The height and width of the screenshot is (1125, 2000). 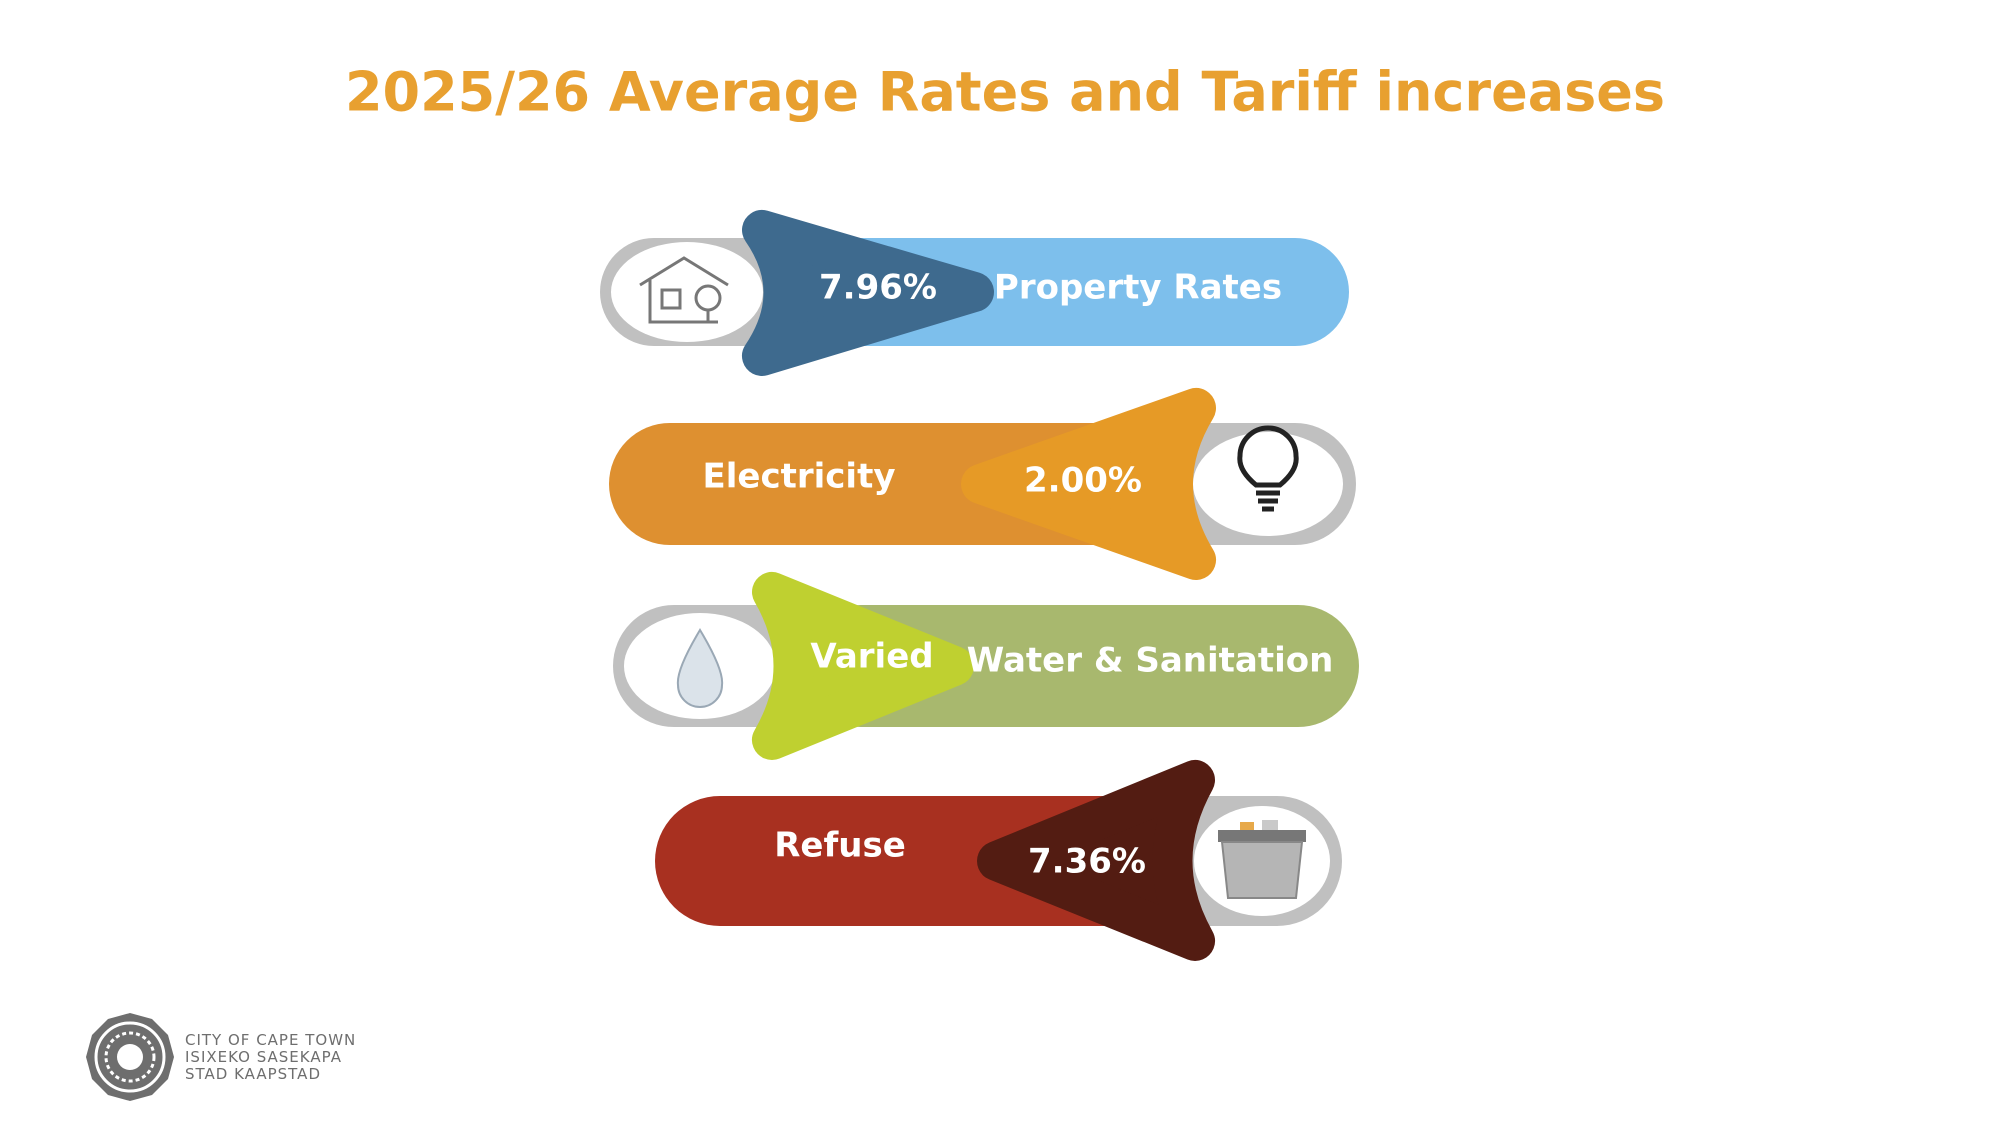 I want to click on city-emblem-icon, so click(x=130, y=1057).